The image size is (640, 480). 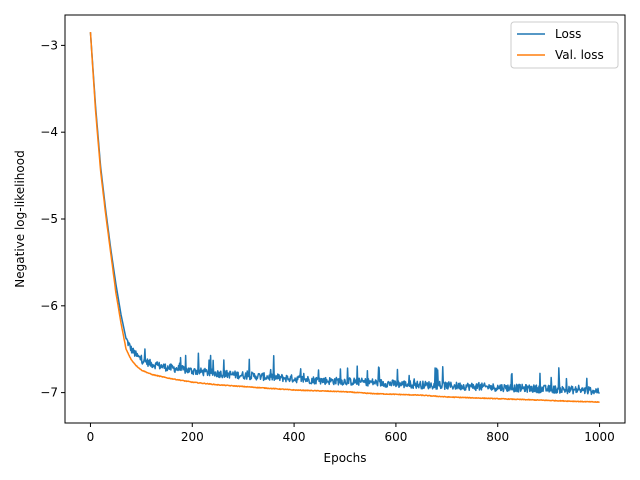 I want to click on legend-label-val-loss: Val. loss, so click(x=579, y=55).